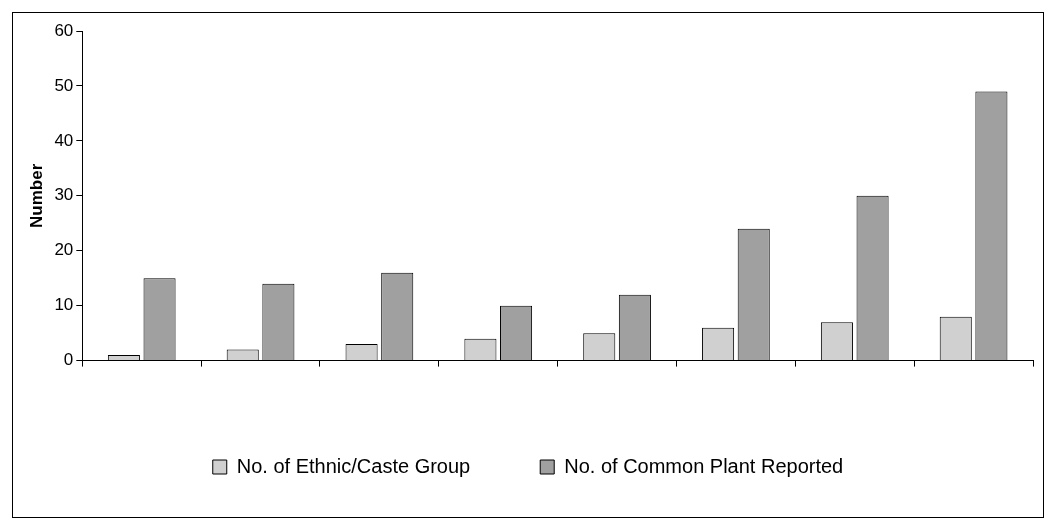 The image size is (1057, 531). What do you see at coordinates (353, 465) in the screenshot?
I see `legend-label: No. of Ethnic/Caste Group` at bounding box center [353, 465].